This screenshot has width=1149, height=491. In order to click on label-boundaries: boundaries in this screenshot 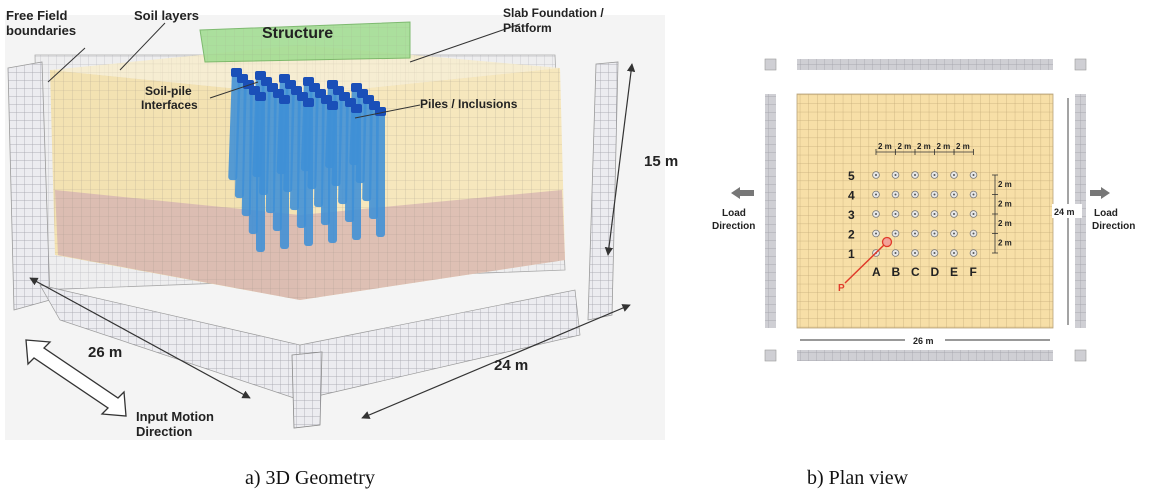, I will do `click(41, 30)`.